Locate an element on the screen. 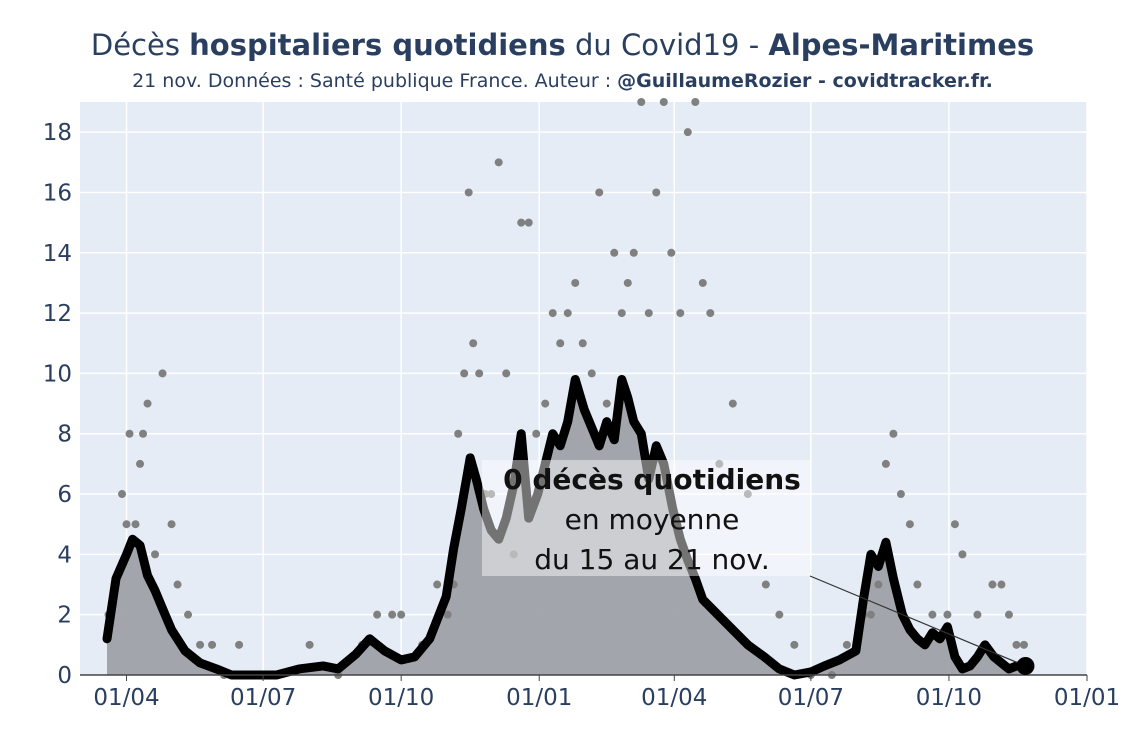 This screenshot has width=1125, height=750. y-tick-label: 18 is located at coordinates (57, 133).